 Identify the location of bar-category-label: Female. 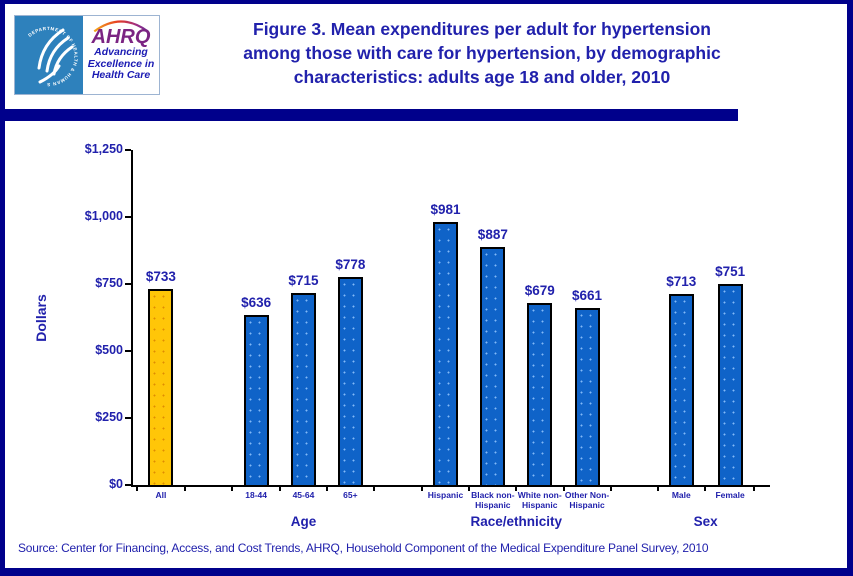
(730, 495).